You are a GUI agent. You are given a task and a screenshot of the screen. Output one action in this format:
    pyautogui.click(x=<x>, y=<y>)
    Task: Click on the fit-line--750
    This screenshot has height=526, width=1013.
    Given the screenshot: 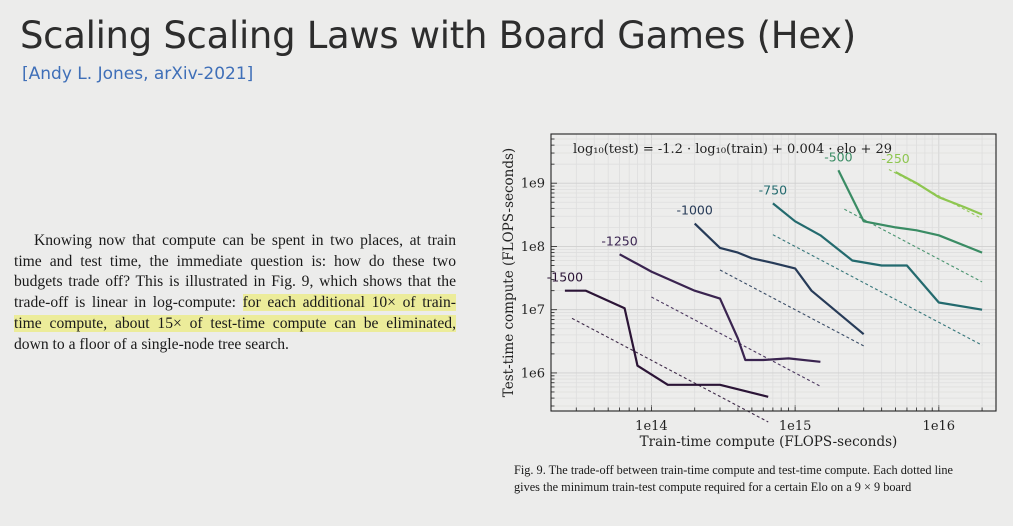 What is the action you would take?
    pyautogui.click(x=877, y=290)
    